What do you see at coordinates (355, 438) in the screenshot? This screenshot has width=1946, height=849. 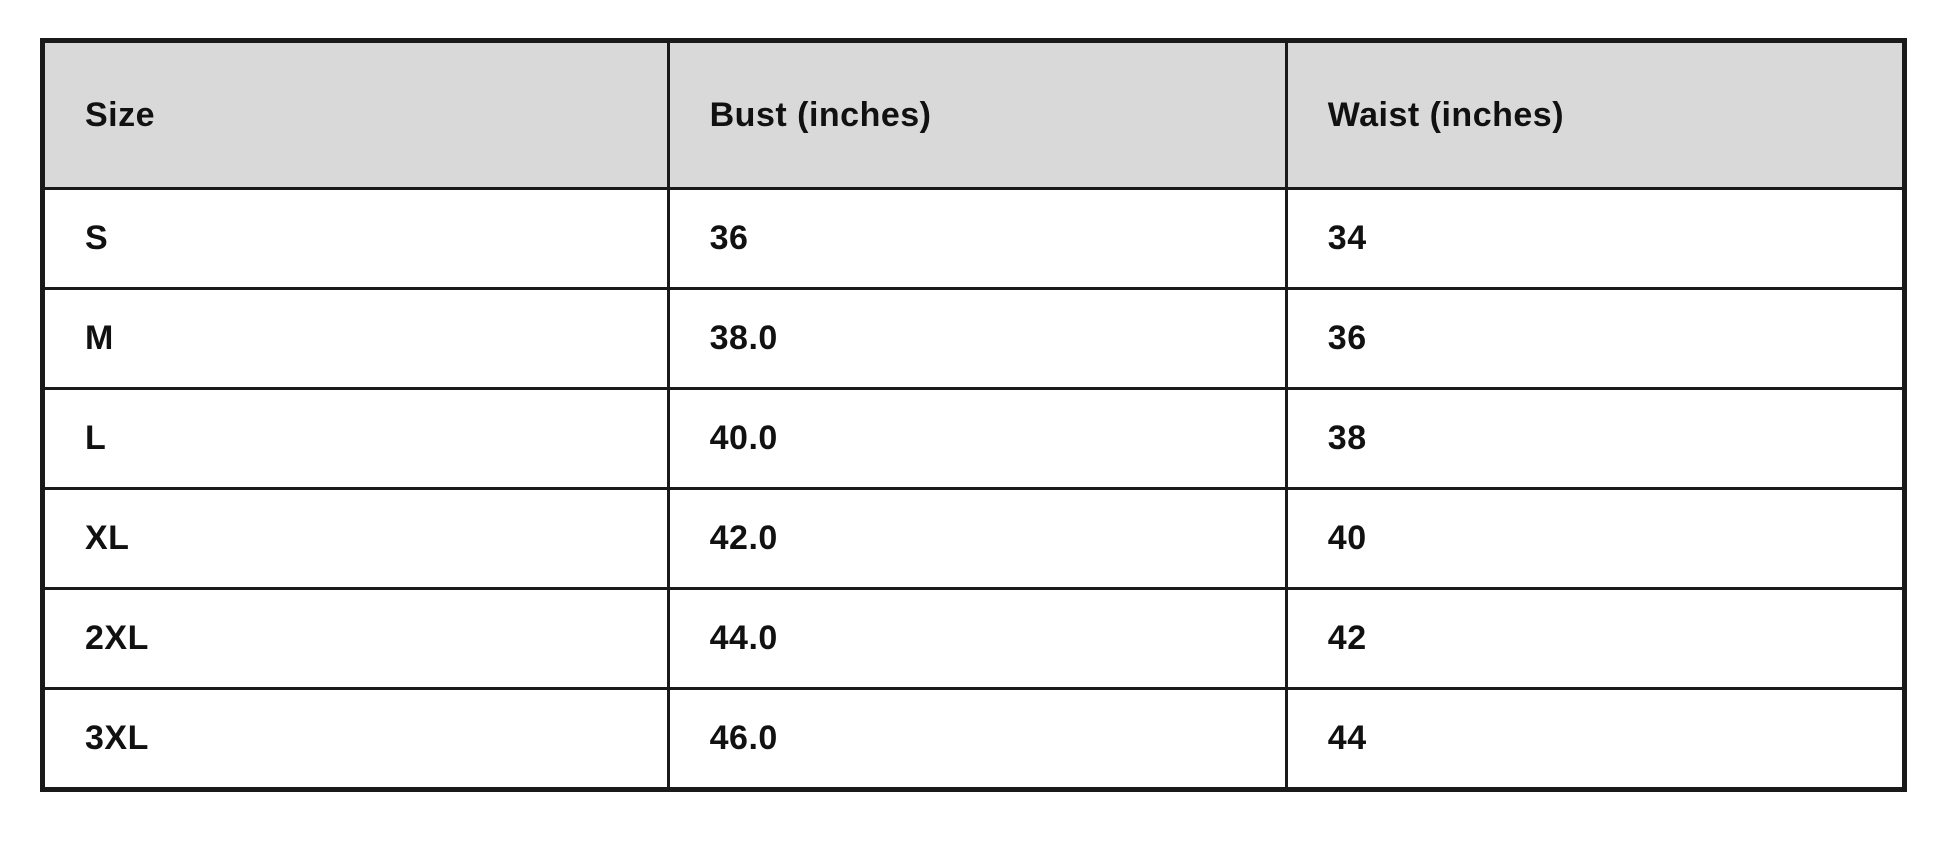 I see `table-cell: L` at bounding box center [355, 438].